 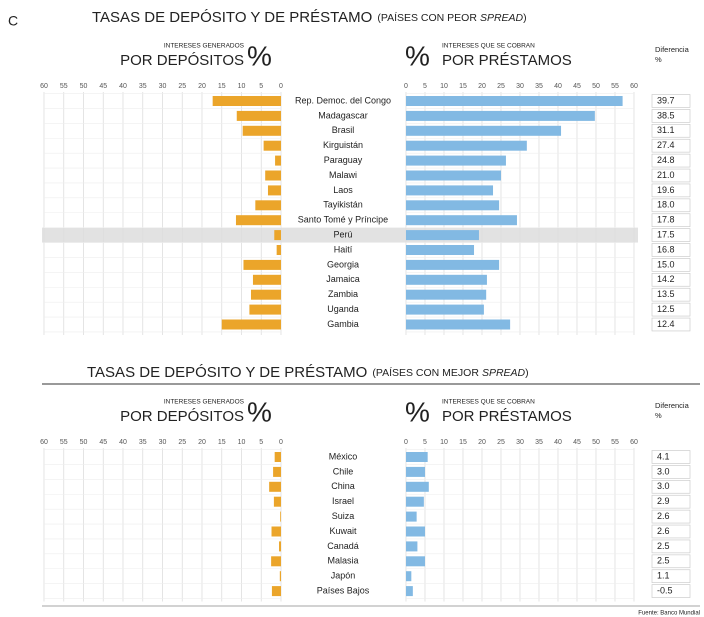 What do you see at coordinates (343, 130) in the screenshot?
I see `category-label: Brasil` at bounding box center [343, 130].